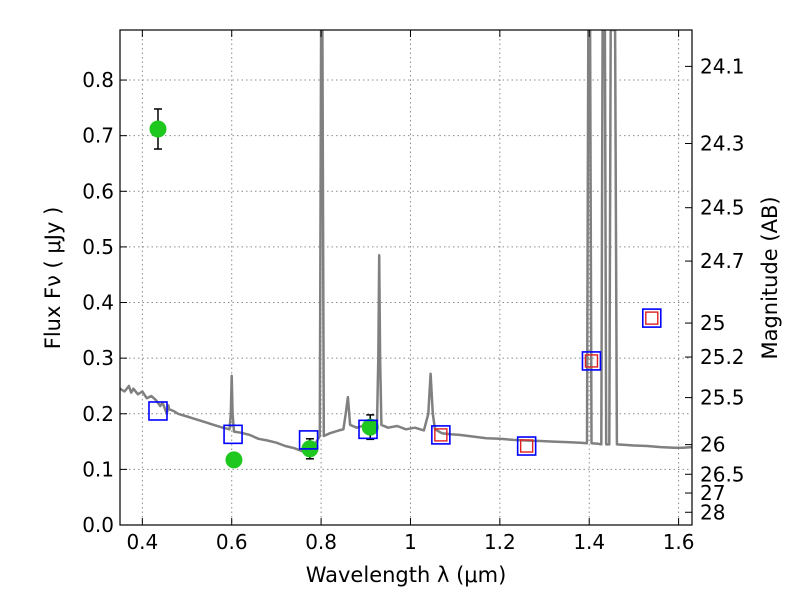 This screenshot has width=800, height=600. I want to click on y-tick-label: 0.8, so click(98, 80).